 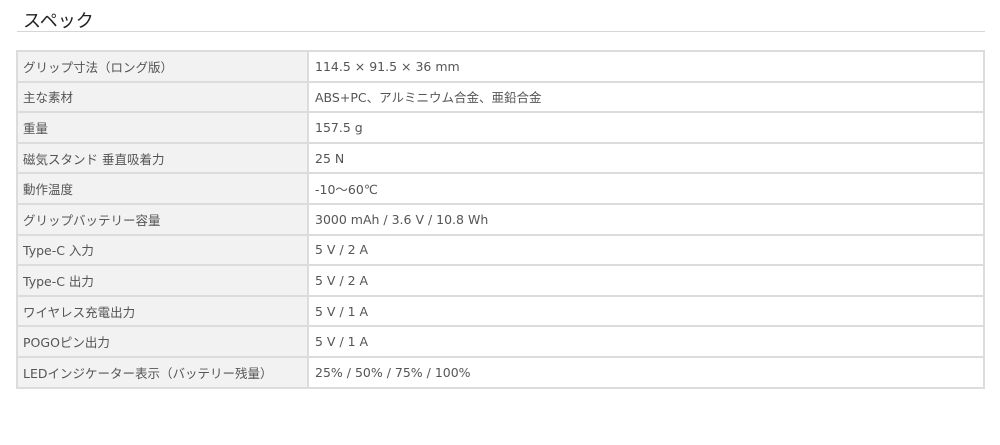 I want to click on spec-value: 25% / 50% / 75% / 100%, so click(x=646, y=372).